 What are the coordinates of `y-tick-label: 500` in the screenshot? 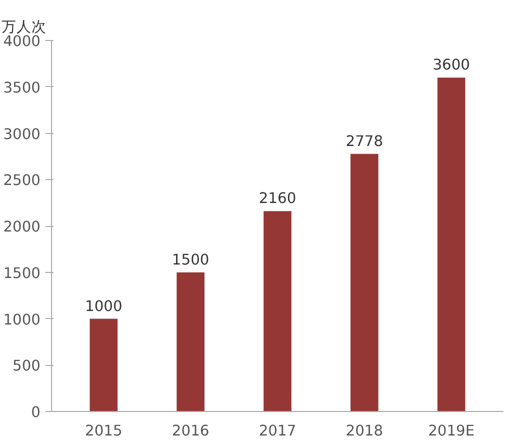 It's located at (26, 366).